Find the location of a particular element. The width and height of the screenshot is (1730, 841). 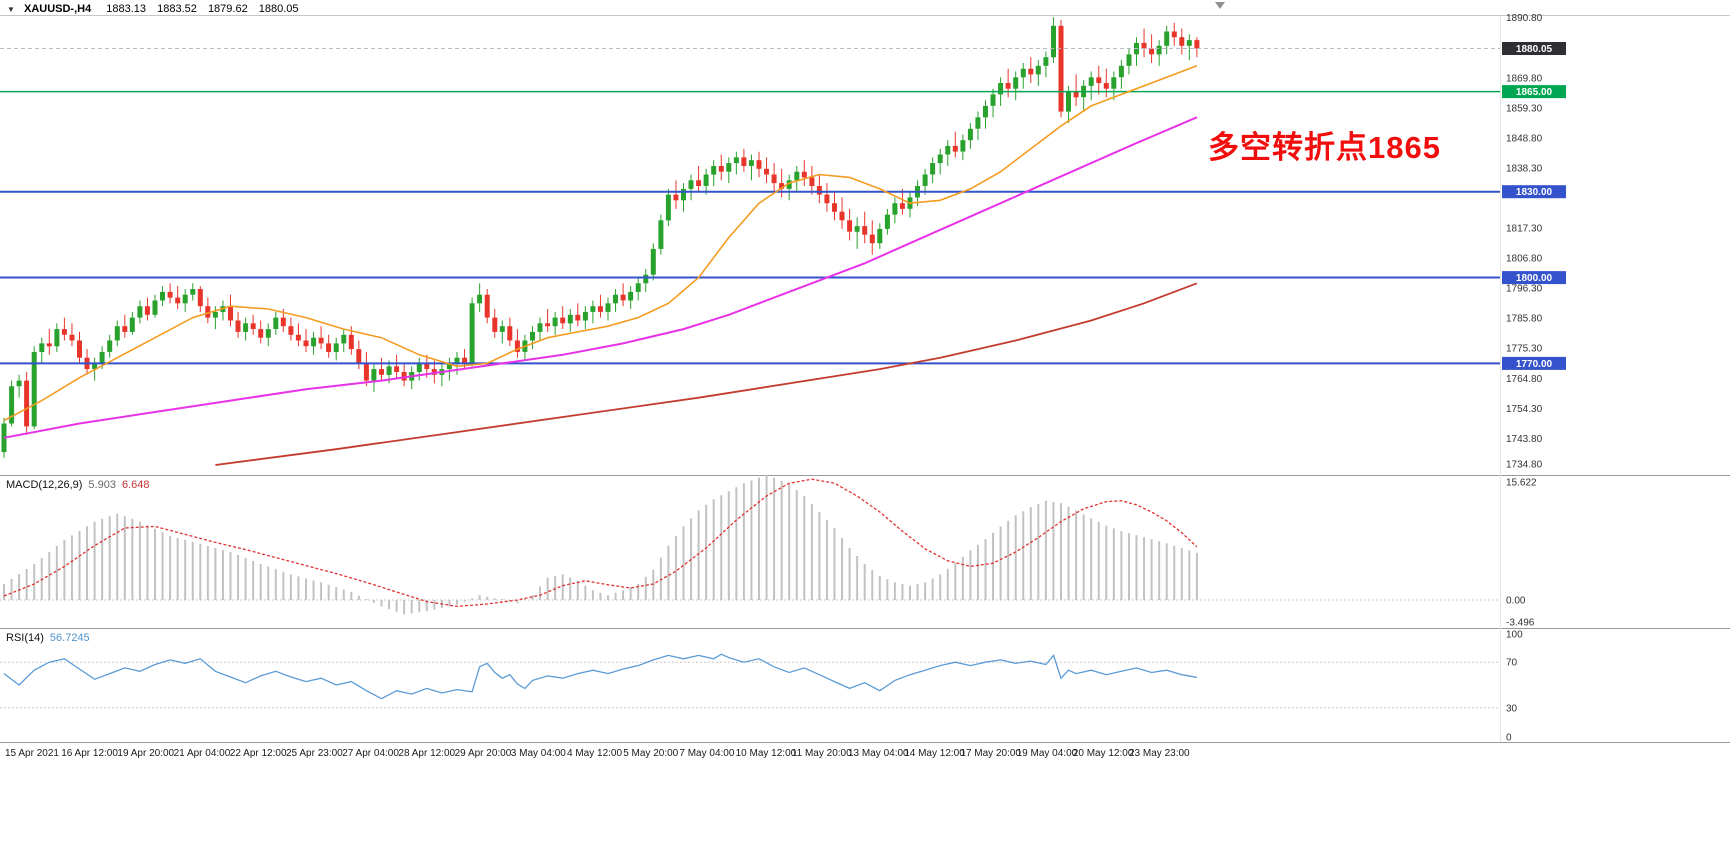

svg-text: 1848.80 is located at coordinates (1524, 138).